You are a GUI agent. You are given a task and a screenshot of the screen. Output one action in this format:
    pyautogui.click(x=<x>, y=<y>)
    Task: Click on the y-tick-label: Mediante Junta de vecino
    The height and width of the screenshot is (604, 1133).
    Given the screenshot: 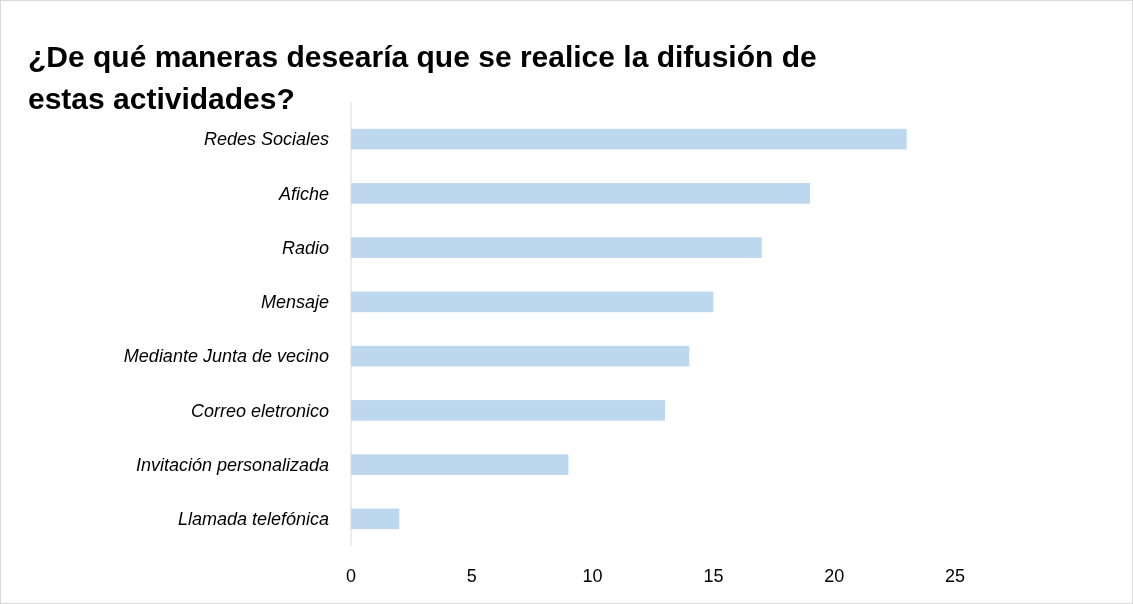 What is the action you would take?
    pyautogui.click(x=226, y=356)
    